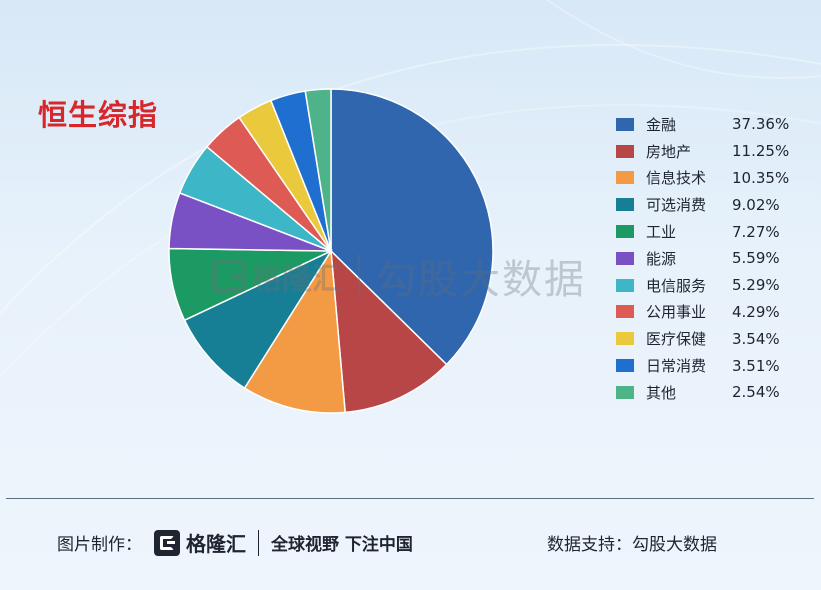  What do you see at coordinates (756, 258) in the screenshot?
I see `legend-value: 5.59%` at bounding box center [756, 258].